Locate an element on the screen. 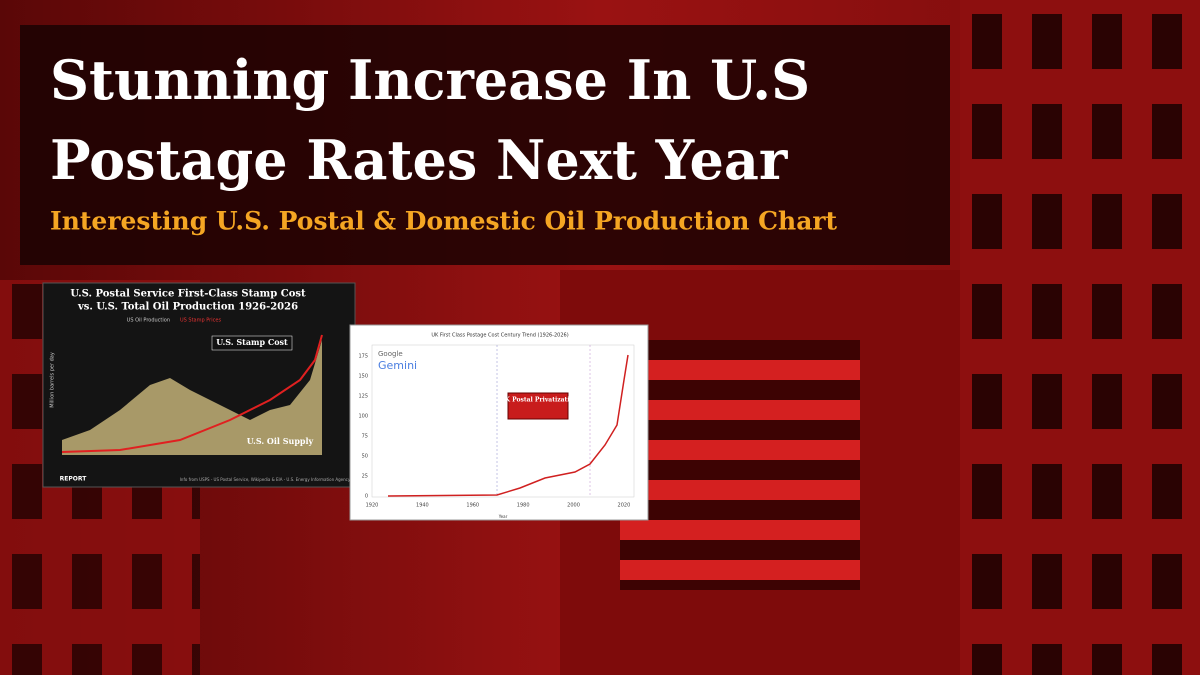  chart-frame is located at coordinates (499, 422).